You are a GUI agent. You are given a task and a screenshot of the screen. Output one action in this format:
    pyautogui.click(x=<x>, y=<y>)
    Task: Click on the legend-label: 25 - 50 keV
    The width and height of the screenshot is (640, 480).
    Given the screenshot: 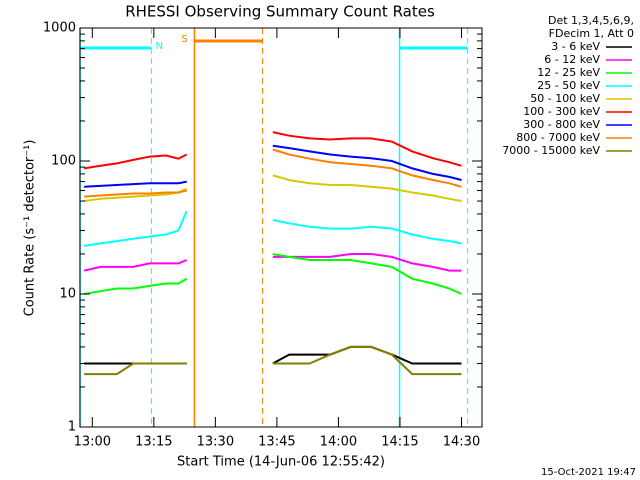 What is the action you would take?
    pyautogui.click(x=568, y=85)
    